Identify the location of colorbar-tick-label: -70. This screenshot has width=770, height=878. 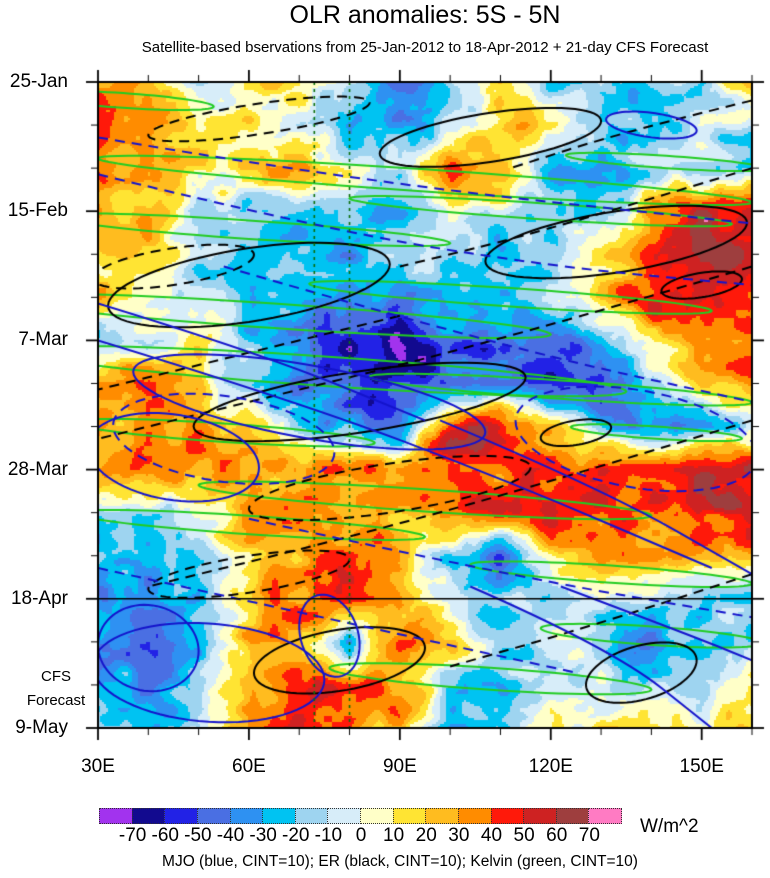
(132, 835).